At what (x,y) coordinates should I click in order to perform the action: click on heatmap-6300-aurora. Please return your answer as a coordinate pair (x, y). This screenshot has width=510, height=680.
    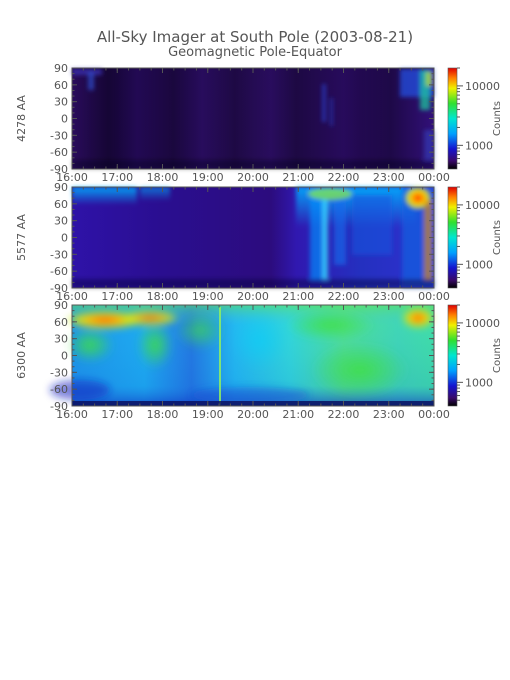
    Looking at the image, I should click on (242, 355).